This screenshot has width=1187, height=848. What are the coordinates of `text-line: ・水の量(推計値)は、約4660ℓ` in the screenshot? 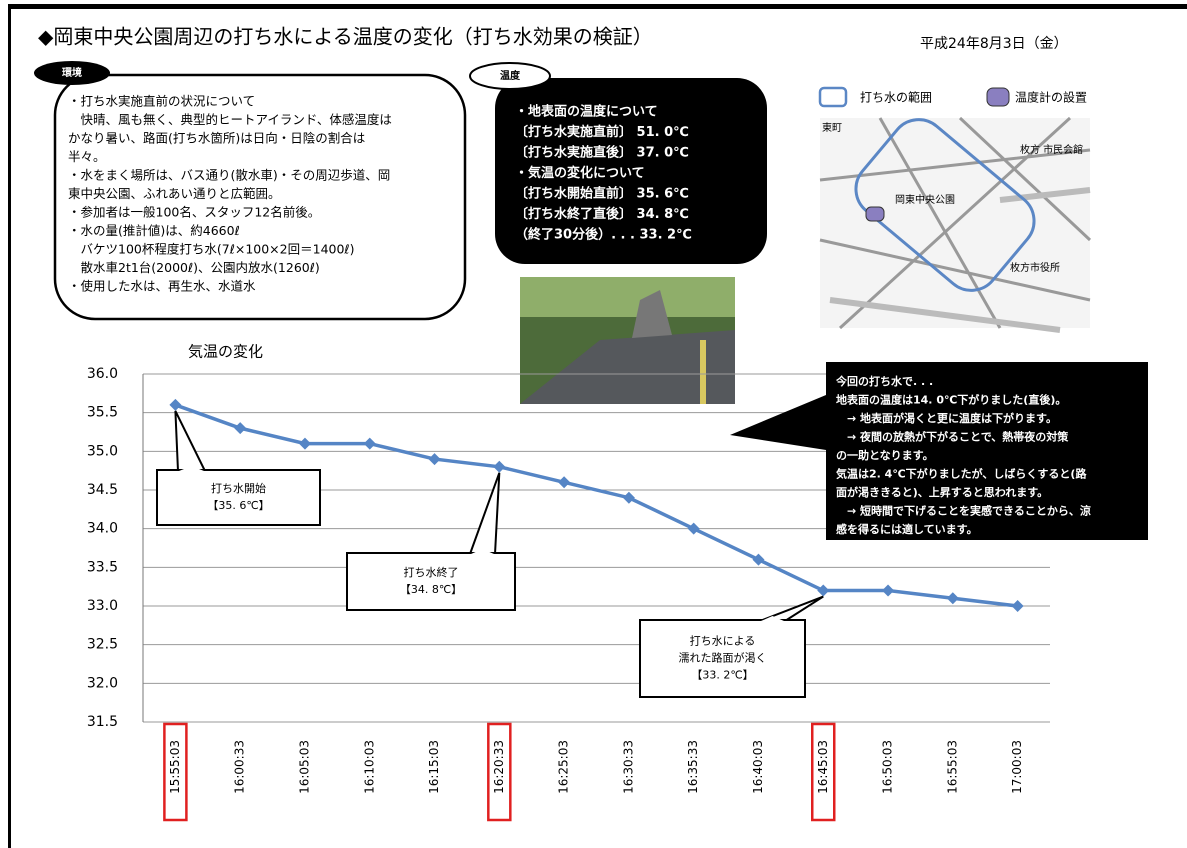 It's located at (154, 230).